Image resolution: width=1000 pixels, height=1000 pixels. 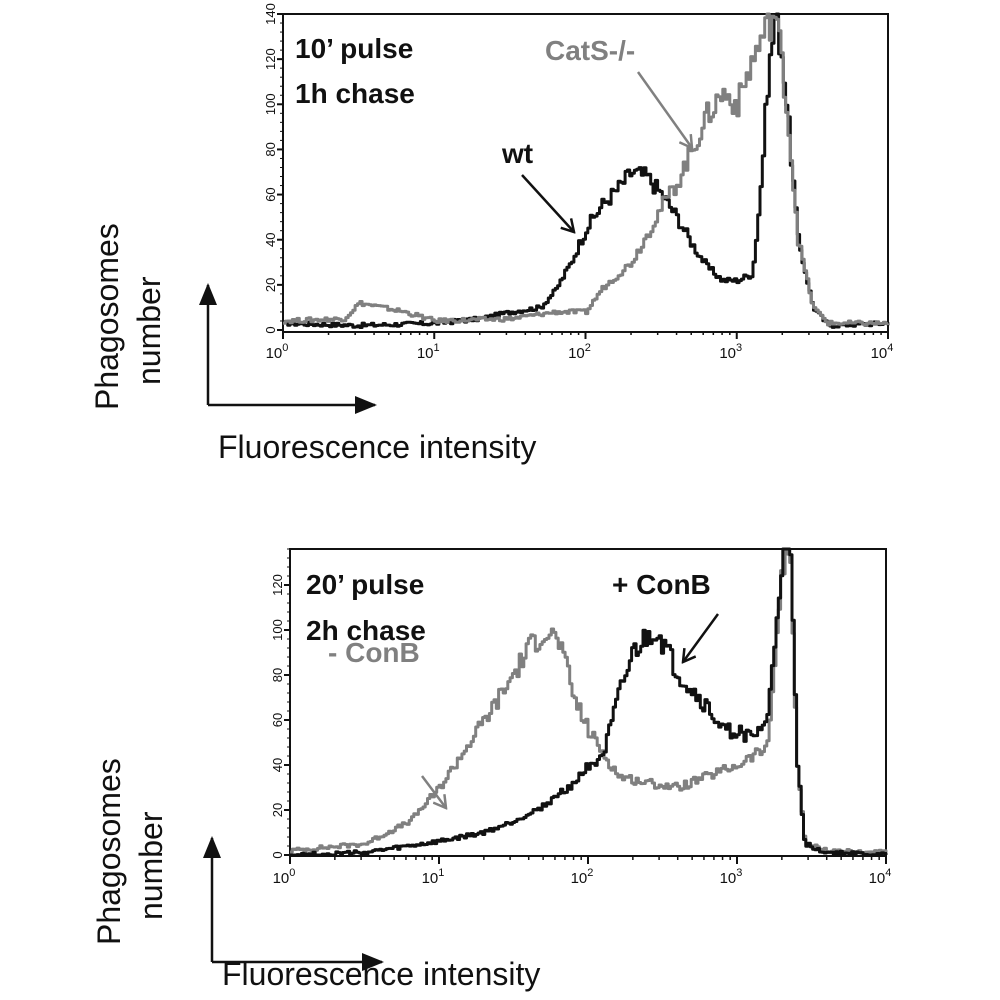 I want to click on y-tick-label: 140, so click(x=270, y=14).